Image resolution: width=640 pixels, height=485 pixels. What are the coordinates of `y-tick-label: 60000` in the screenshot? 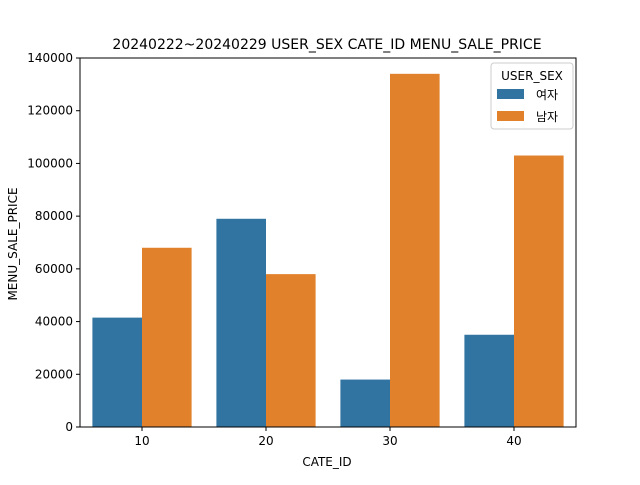 It's located at (54, 269).